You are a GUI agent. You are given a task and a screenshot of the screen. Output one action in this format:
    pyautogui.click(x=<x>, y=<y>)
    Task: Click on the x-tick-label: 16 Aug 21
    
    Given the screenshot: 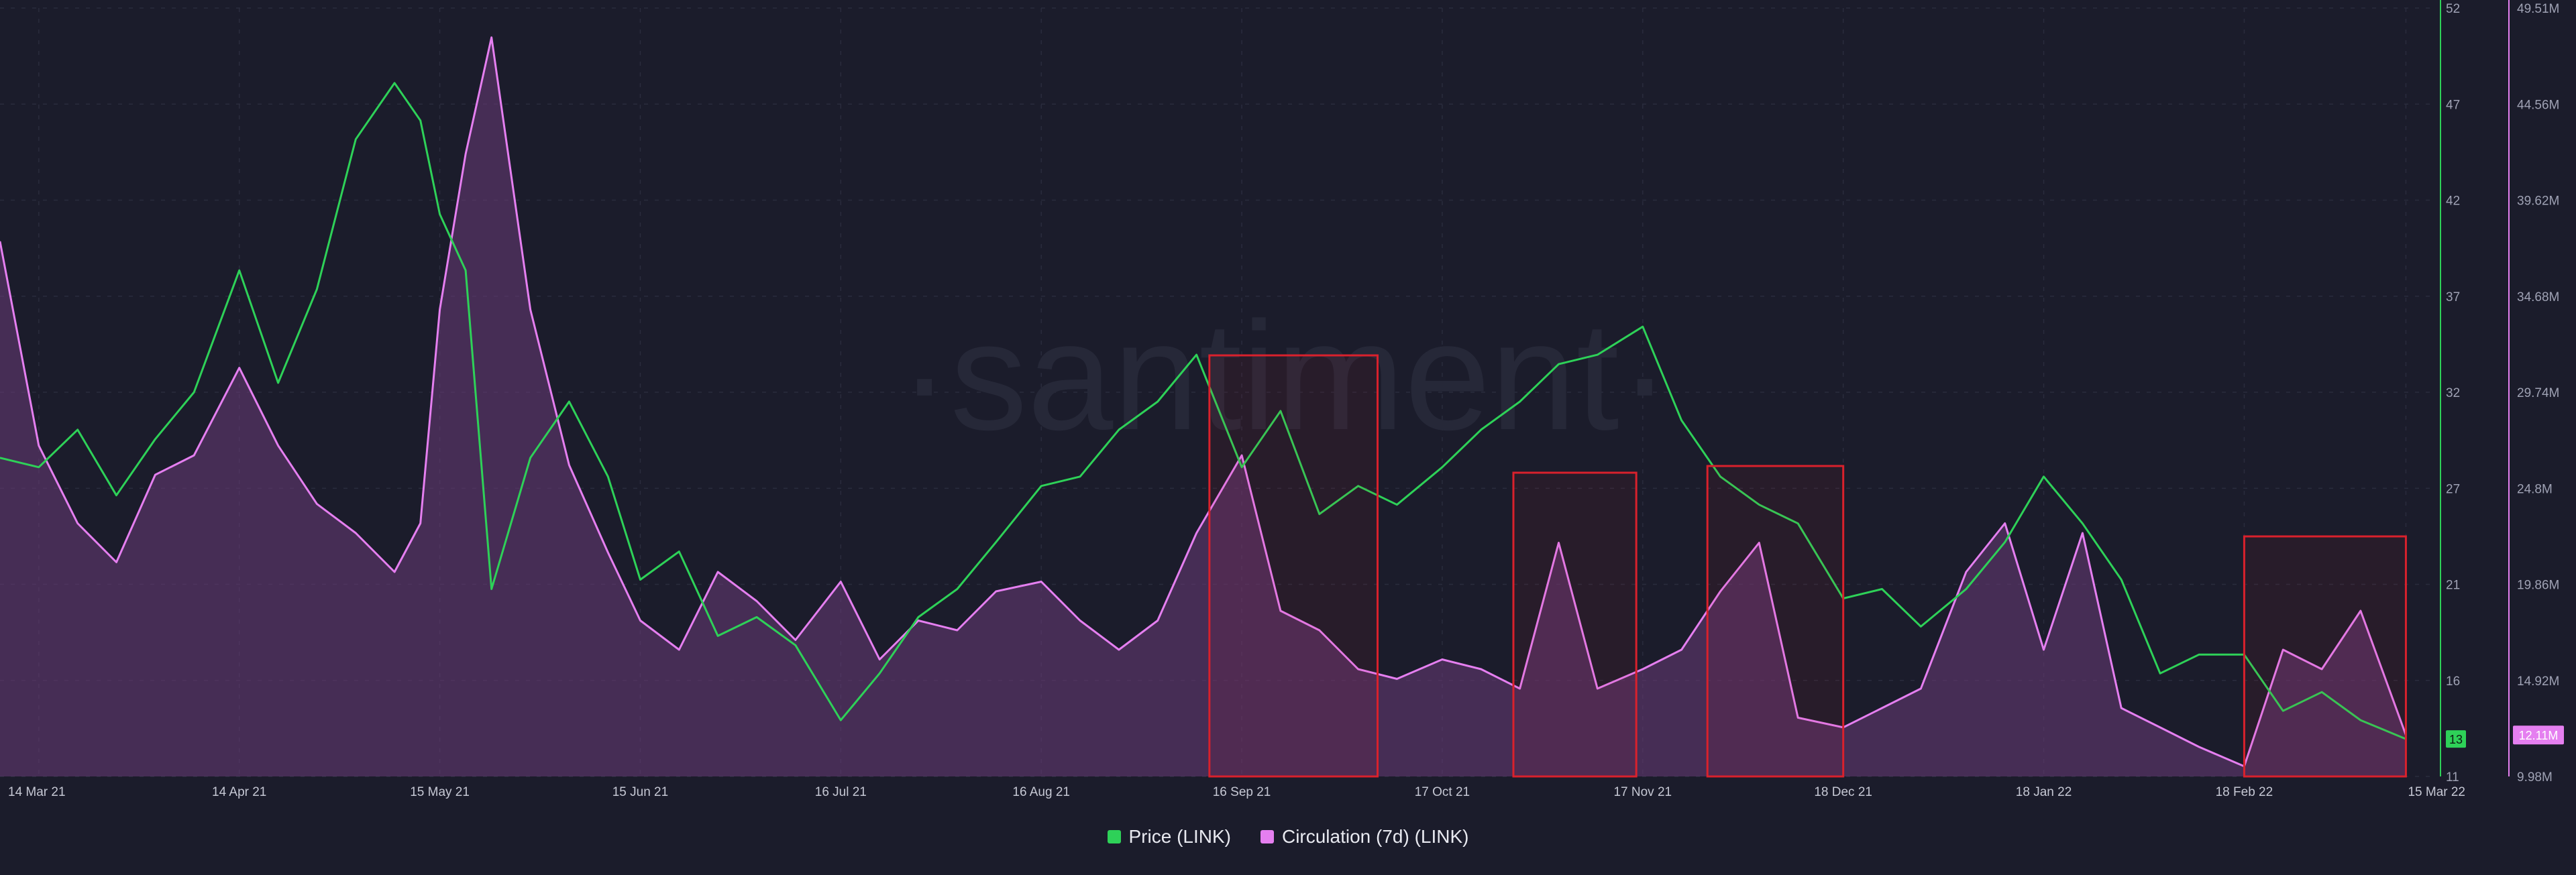 What is the action you would take?
    pyautogui.click(x=1041, y=792)
    